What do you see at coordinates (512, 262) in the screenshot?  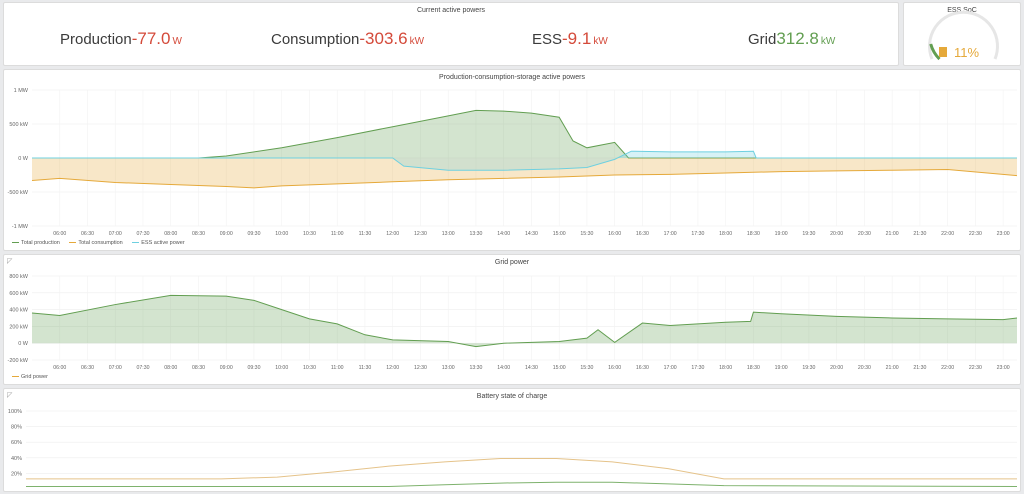 I see `chart2-title: Grid power` at bounding box center [512, 262].